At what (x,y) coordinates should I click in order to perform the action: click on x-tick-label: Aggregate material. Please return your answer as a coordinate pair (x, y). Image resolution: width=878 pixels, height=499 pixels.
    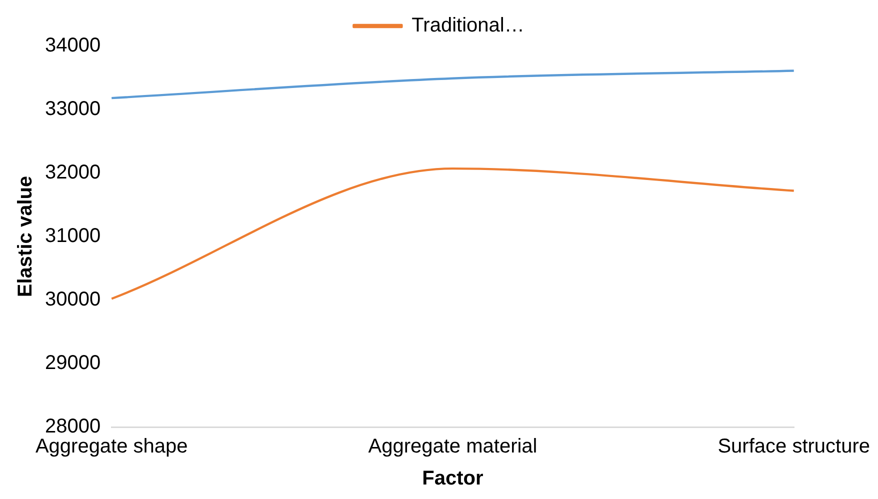
    Looking at the image, I should click on (453, 447).